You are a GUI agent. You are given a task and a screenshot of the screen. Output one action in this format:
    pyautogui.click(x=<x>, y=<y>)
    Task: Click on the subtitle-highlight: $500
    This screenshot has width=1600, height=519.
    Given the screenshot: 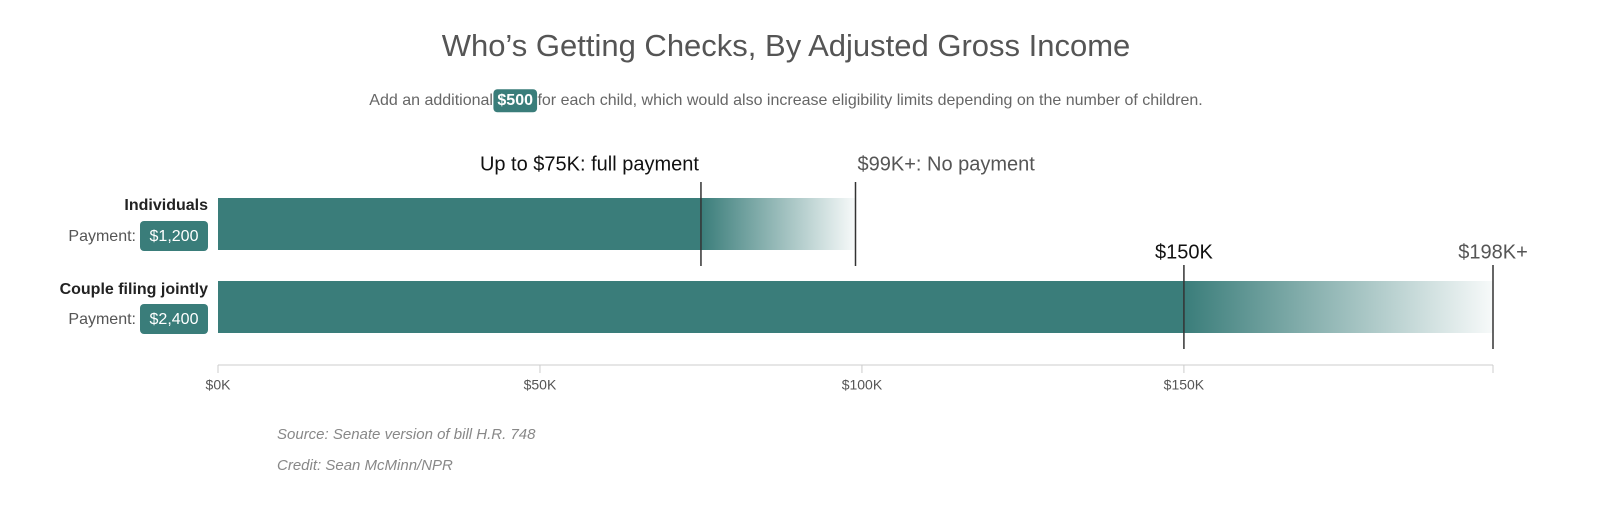 What is the action you would take?
    pyautogui.click(x=515, y=100)
    